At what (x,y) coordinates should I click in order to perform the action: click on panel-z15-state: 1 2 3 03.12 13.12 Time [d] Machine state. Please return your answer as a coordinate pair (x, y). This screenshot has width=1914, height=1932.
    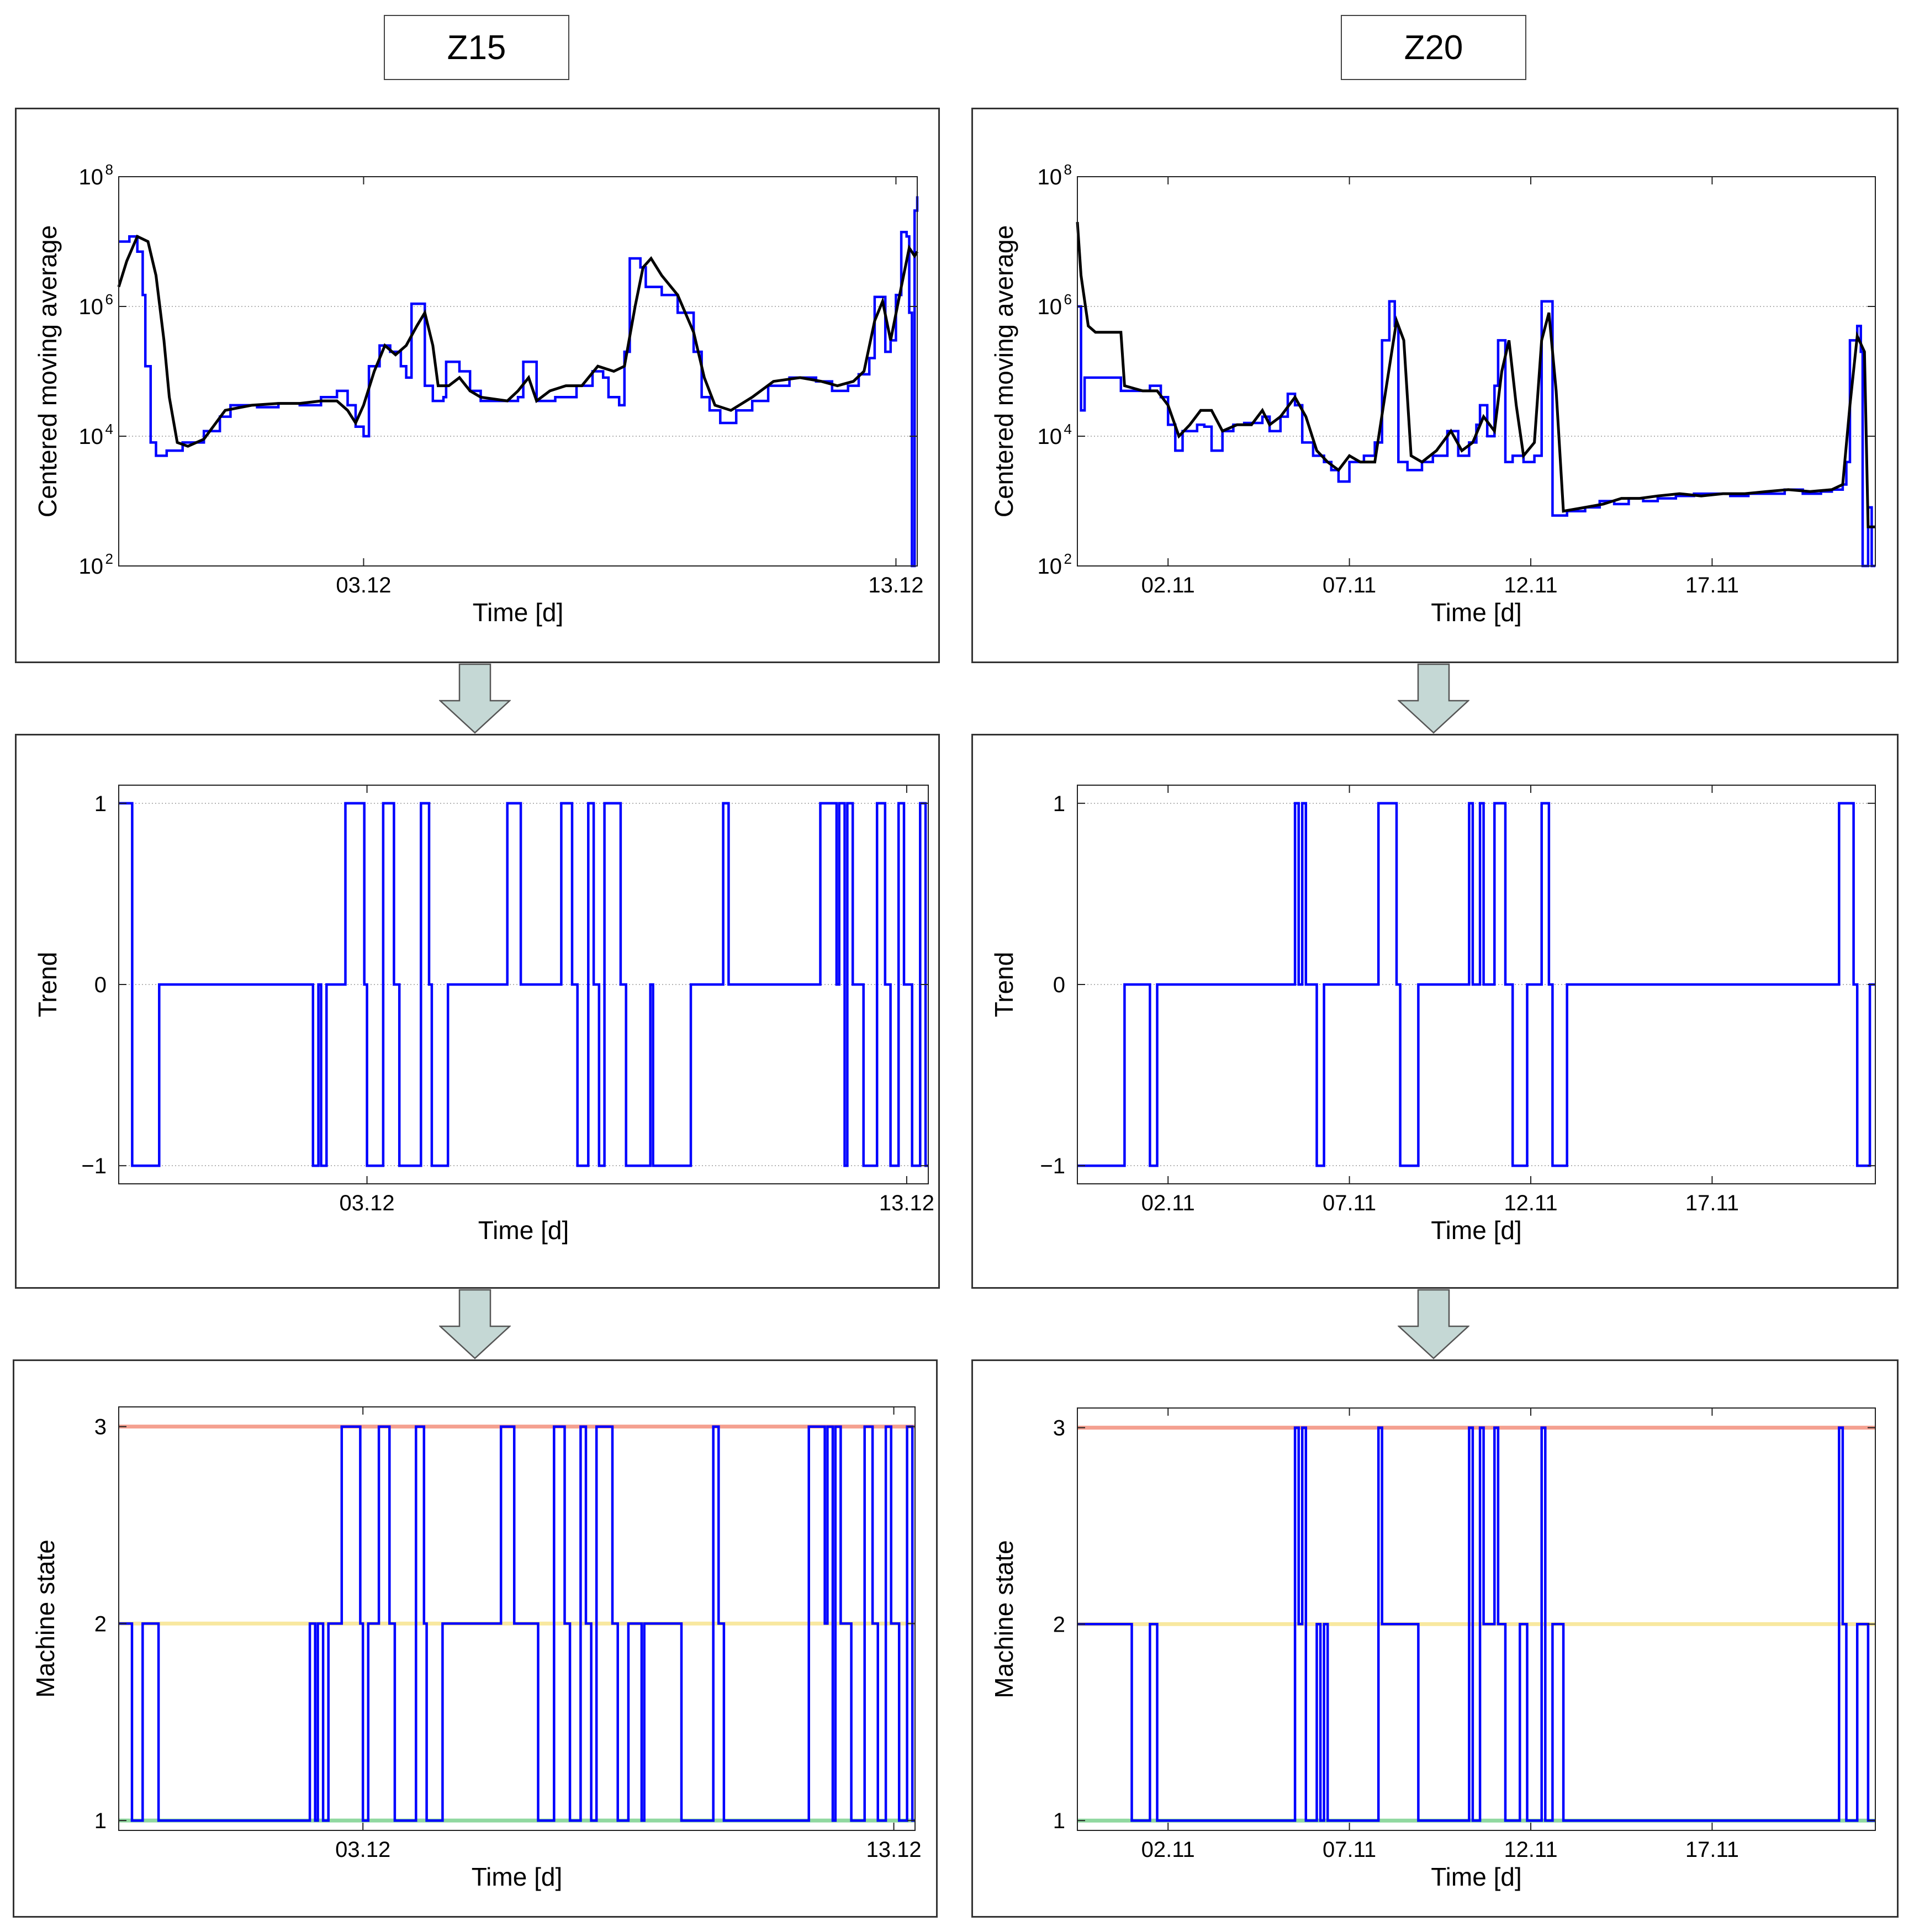
    Looking at the image, I should click on (475, 1638).